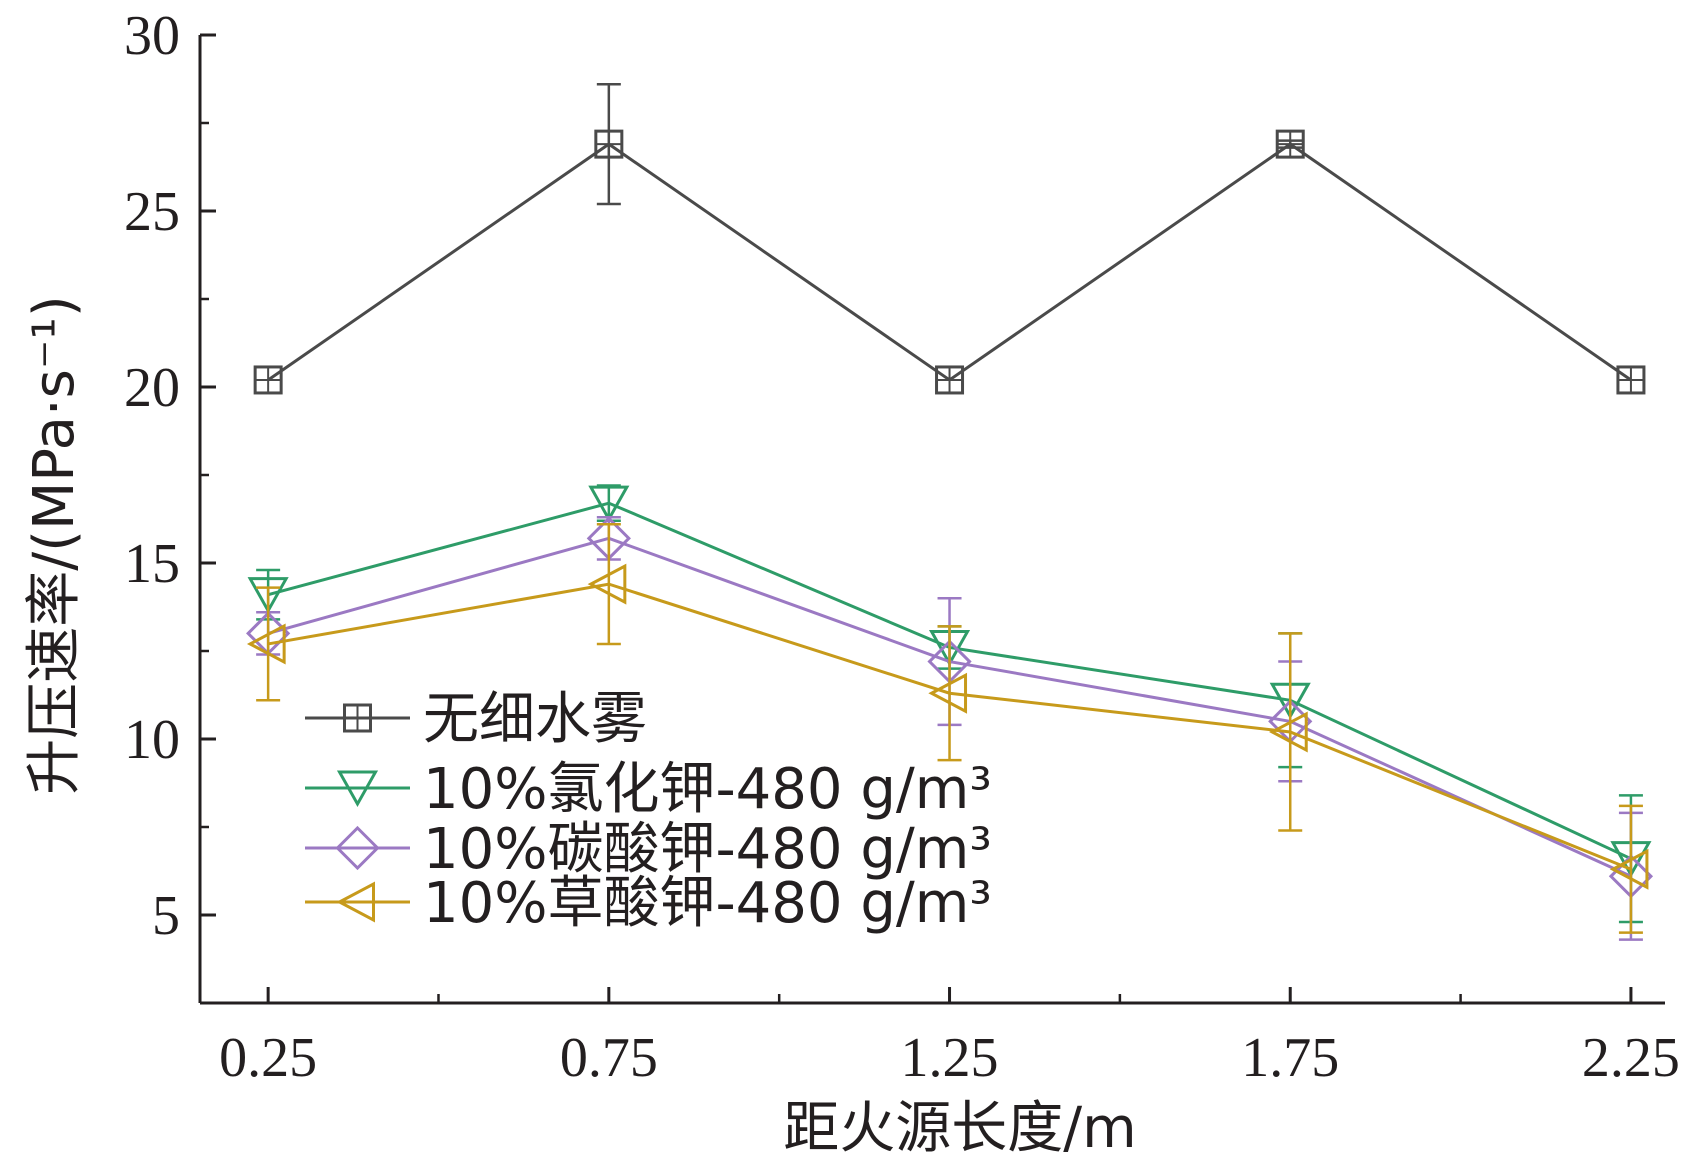 Image resolution: width=1691 pixels, height=1160 pixels. Describe the element at coordinates (535, 719) in the screenshot. I see `legend-label: 无细水雾` at that location.